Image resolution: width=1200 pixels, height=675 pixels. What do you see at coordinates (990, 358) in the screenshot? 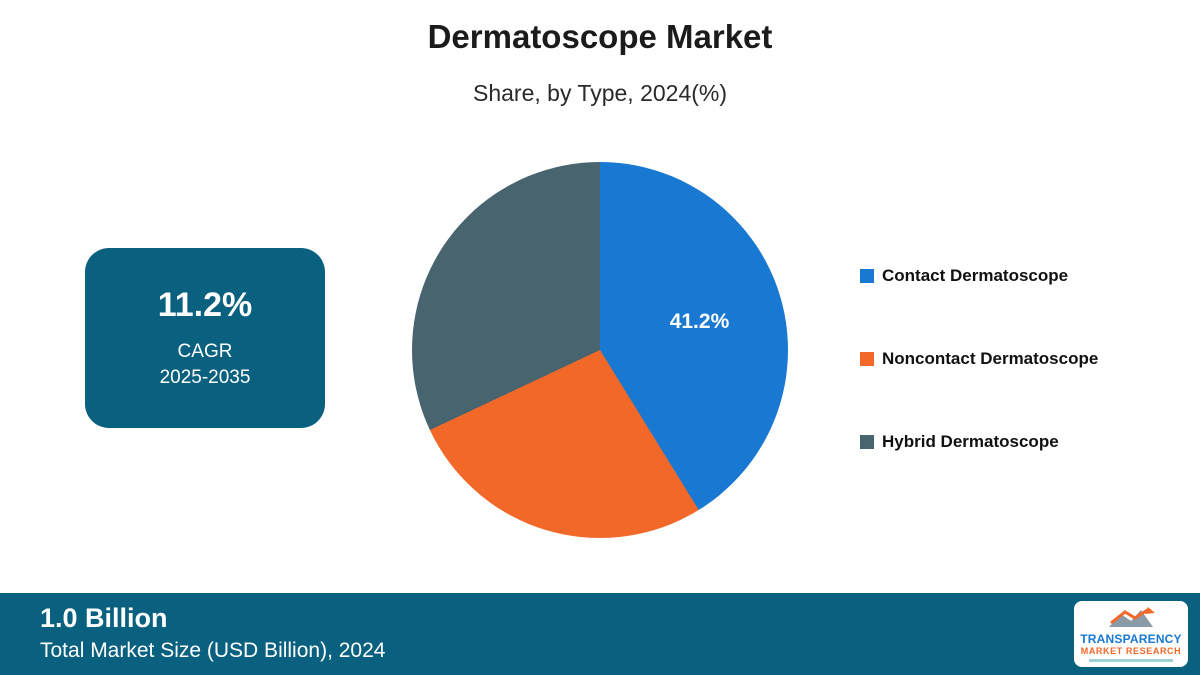
I see `legend-label: Noncontact Dermatoscope` at bounding box center [990, 358].